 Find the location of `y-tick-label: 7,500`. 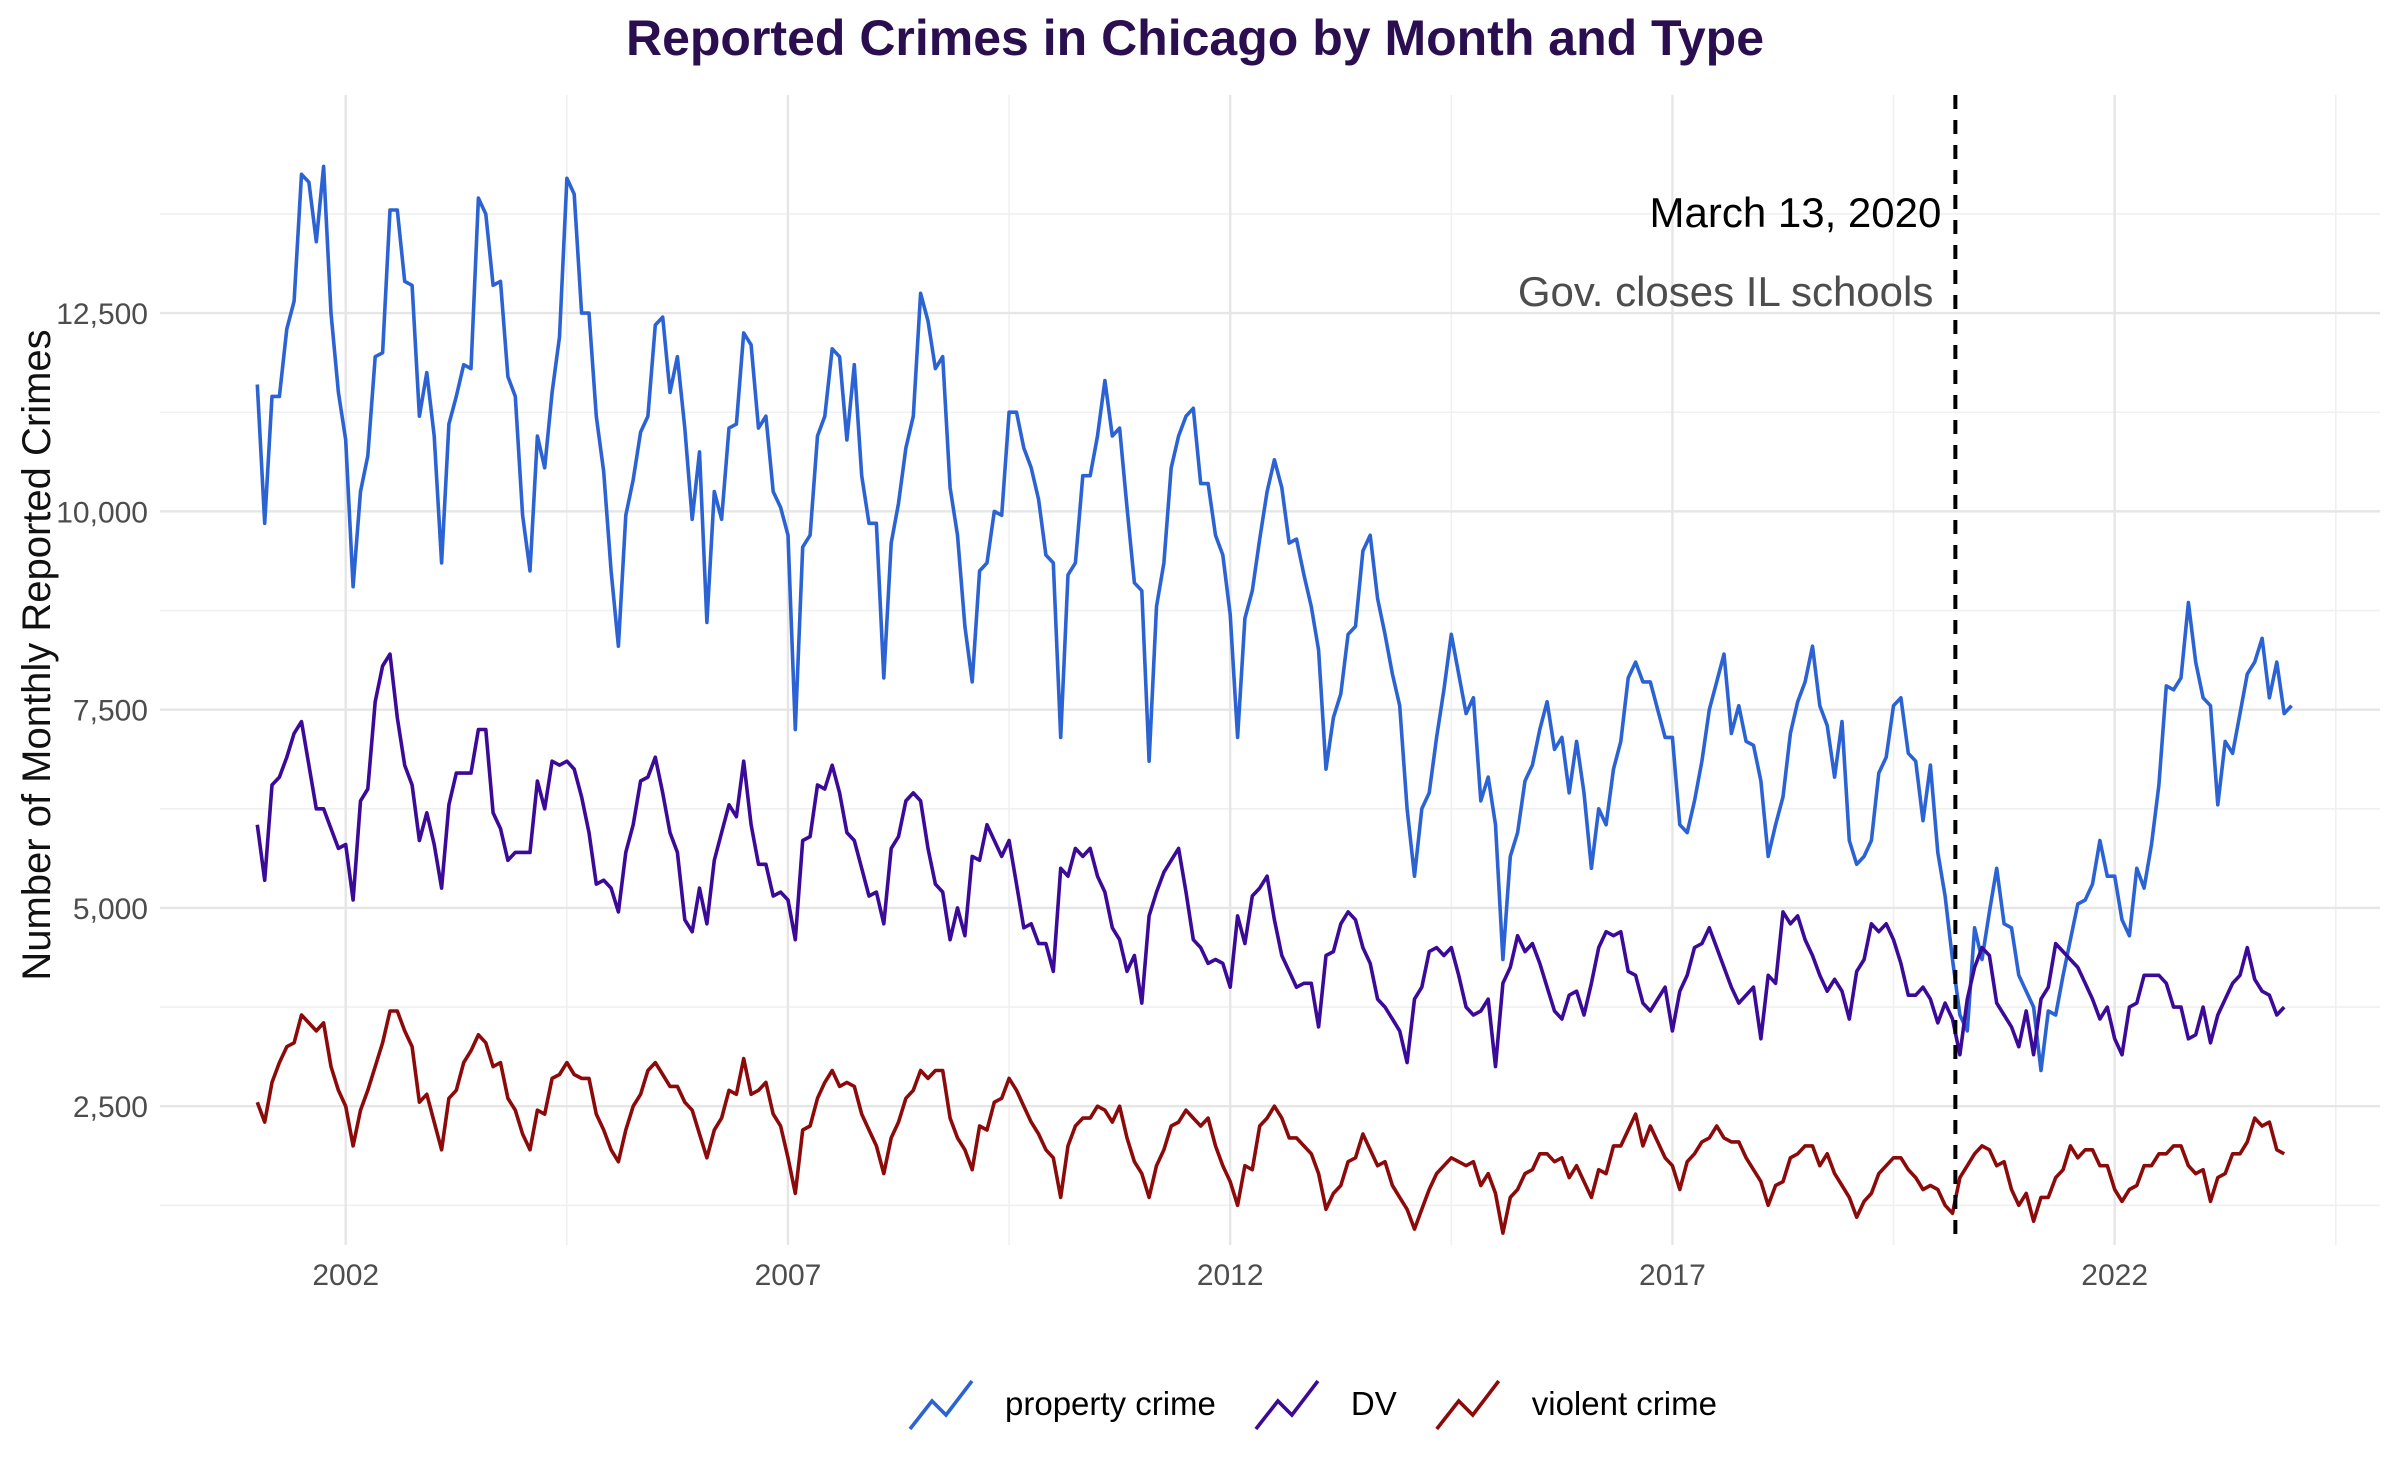

y-tick-label: 7,500 is located at coordinates (110, 711).